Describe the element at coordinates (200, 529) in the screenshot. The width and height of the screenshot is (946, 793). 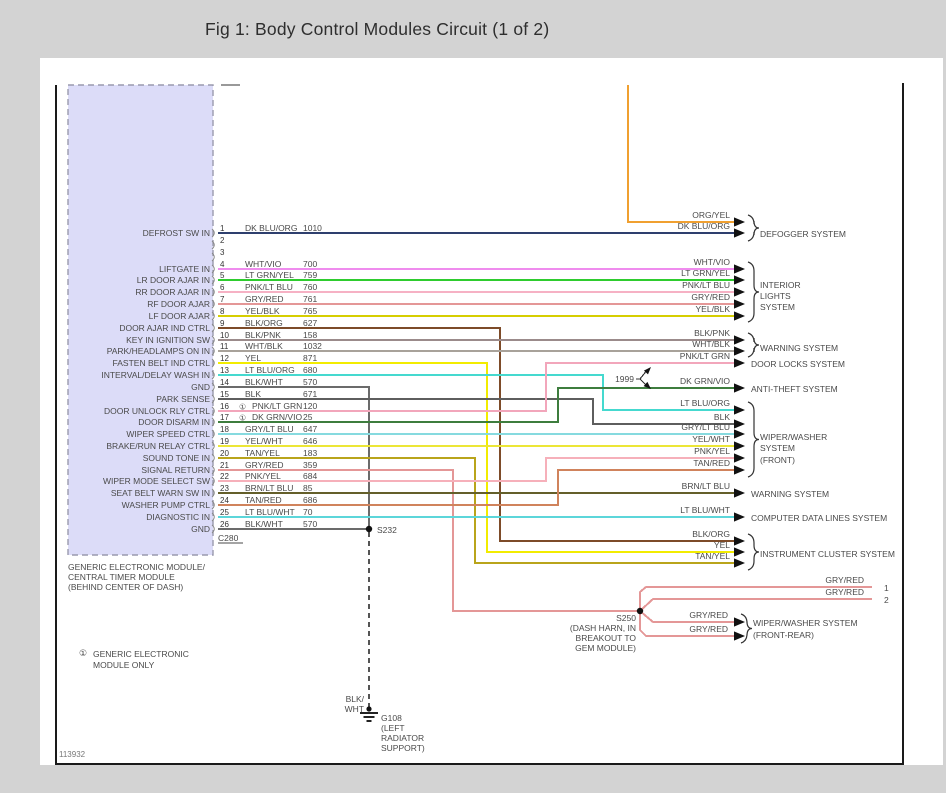
I see `pin-function-label: GND` at that location.